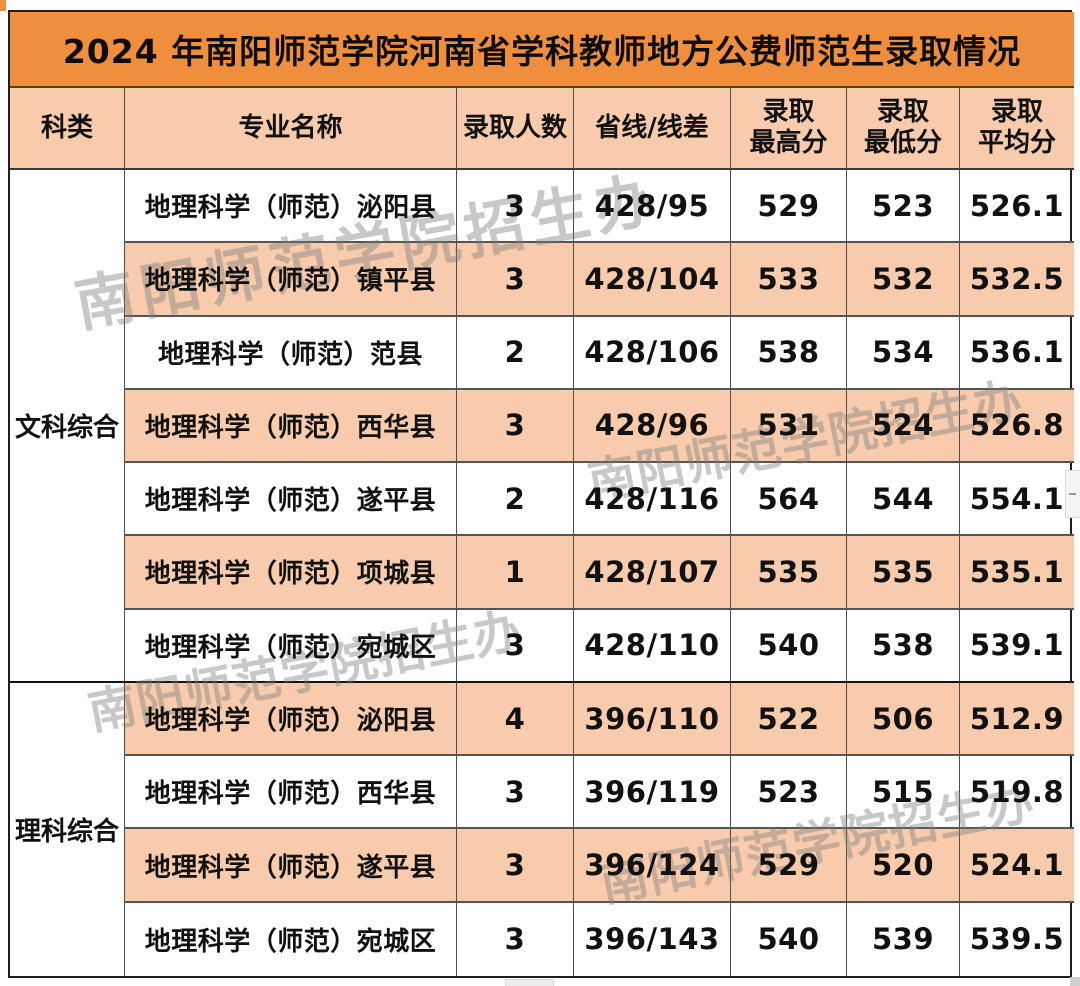 This screenshot has height=986, width=1080. What do you see at coordinates (903, 207) in the screenshot?
I see `table-row-cell-min: 523` at bounding box center [903, 207].